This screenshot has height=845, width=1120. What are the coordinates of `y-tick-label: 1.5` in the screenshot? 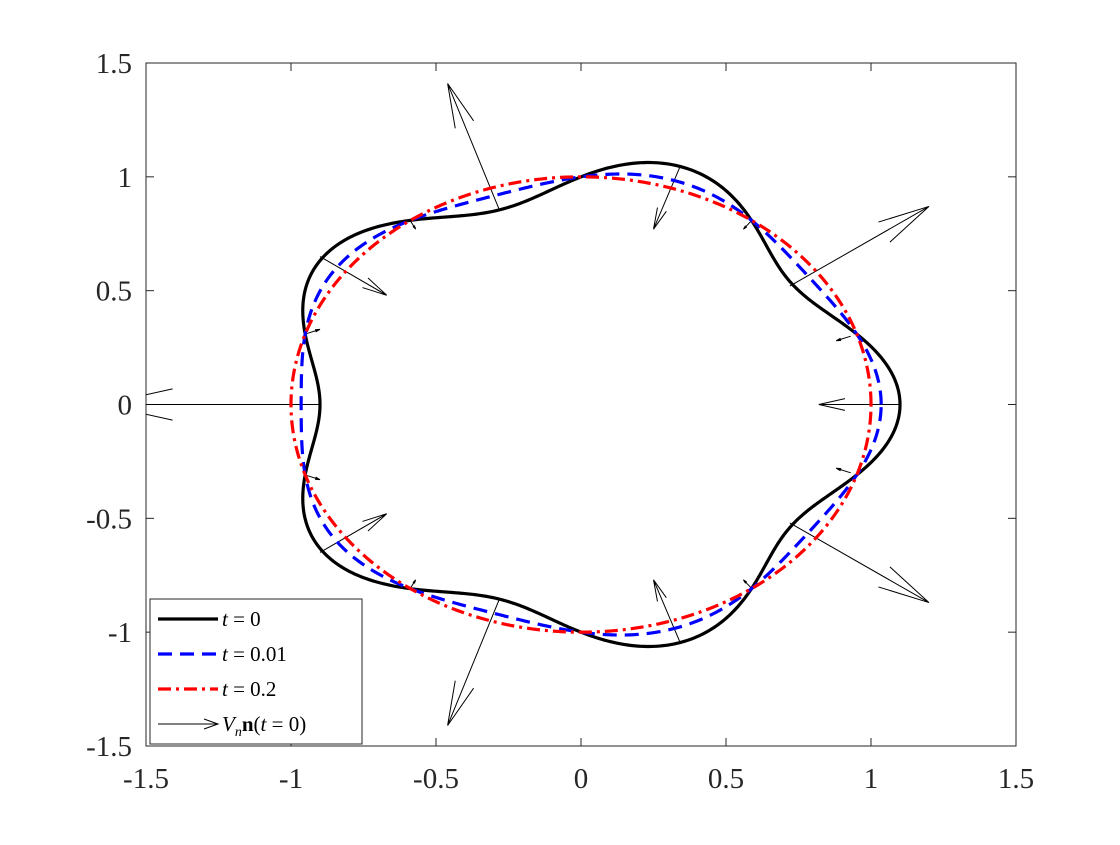 It's located at (114, 64).